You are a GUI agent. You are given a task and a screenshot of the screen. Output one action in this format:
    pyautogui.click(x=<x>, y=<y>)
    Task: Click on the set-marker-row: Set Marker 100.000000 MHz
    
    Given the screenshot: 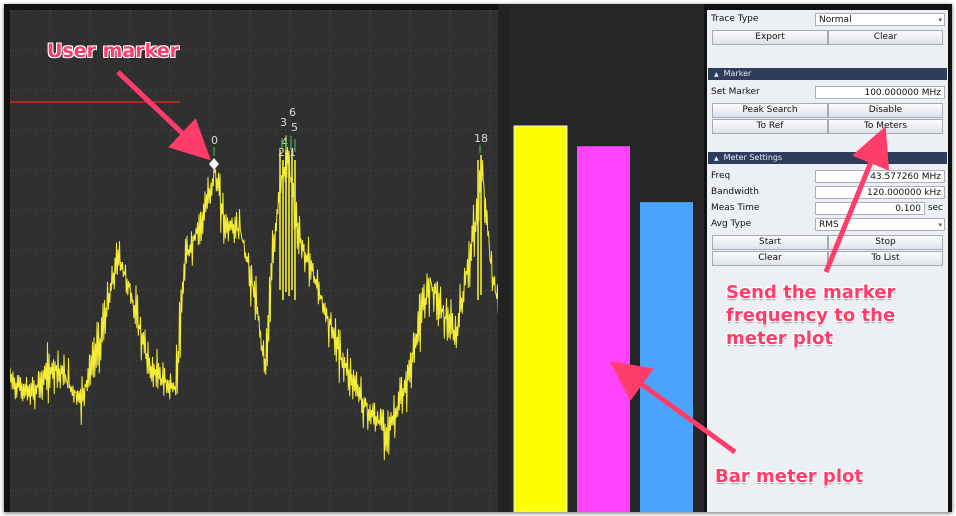 What is the action you would take?
    pyautogui.click(x=827, y=93)
    